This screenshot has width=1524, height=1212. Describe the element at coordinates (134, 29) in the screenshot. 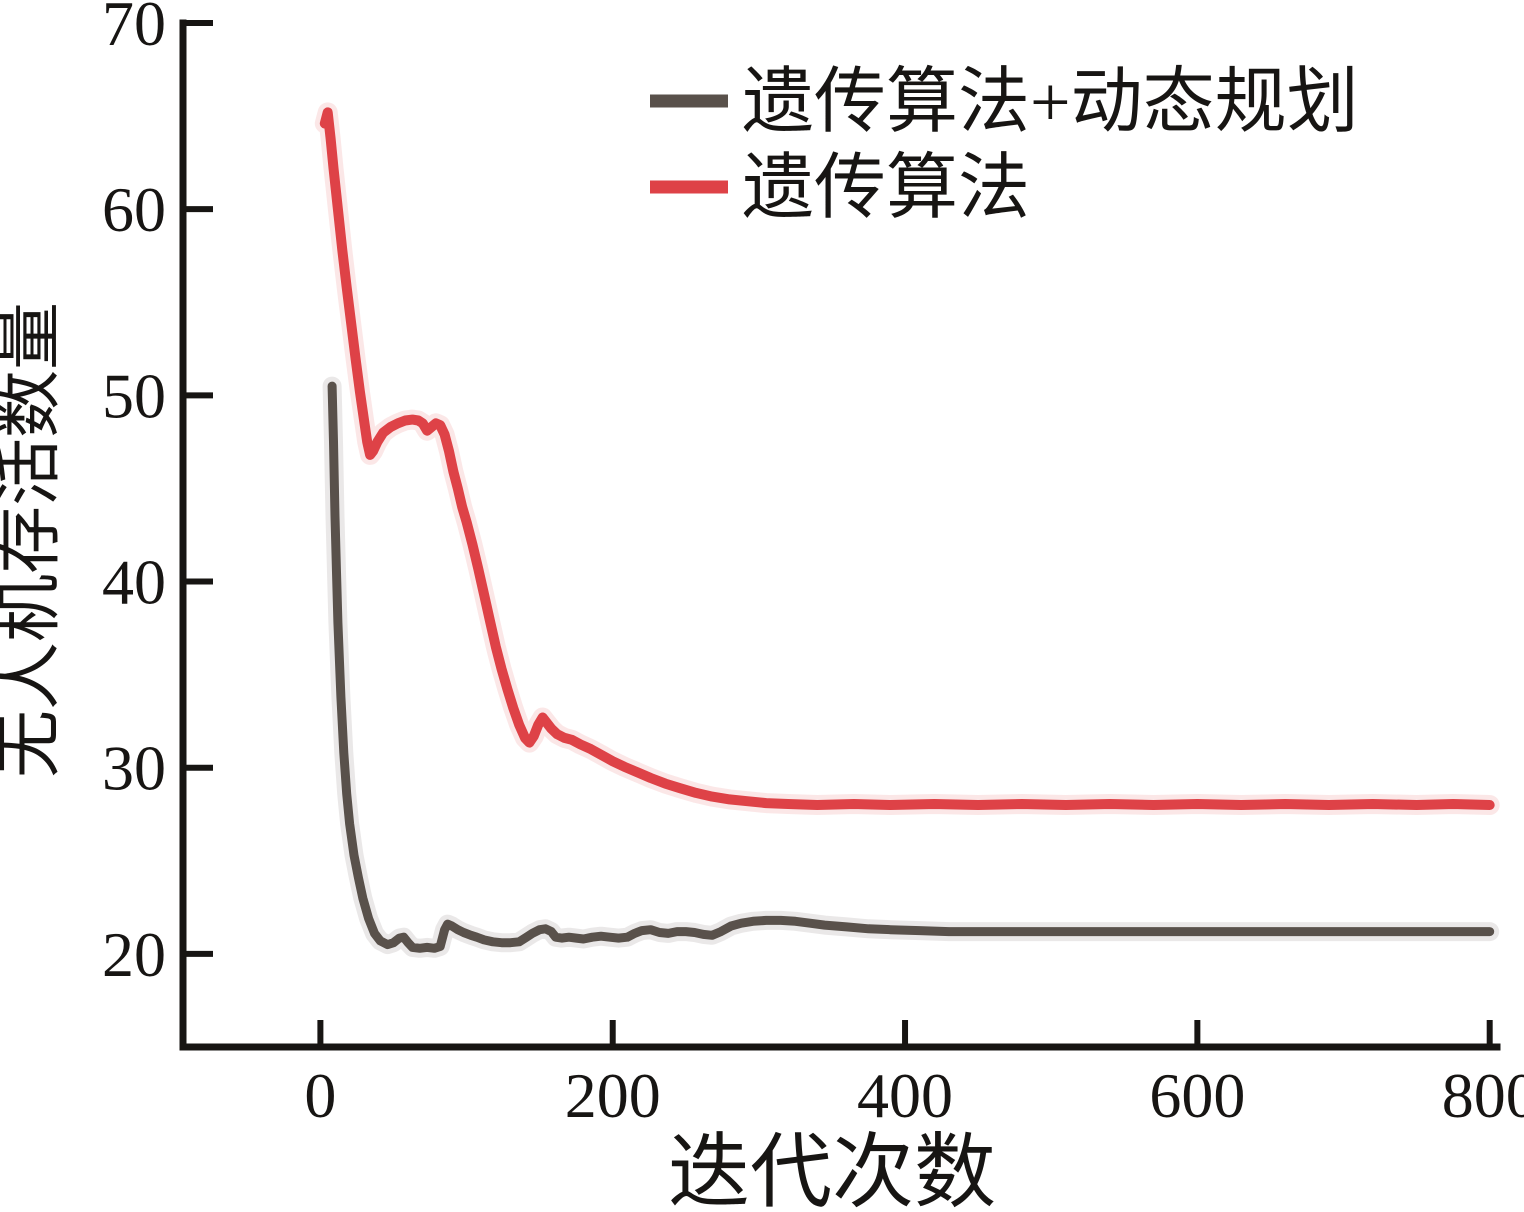

I see `y-tick-label: 70` at that location.